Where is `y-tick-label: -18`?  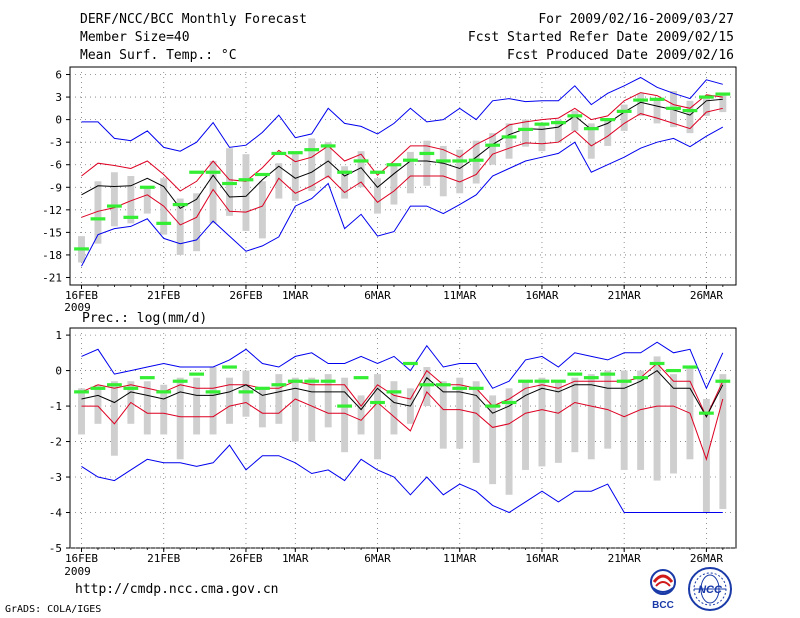 y-tick-label: -18 is located at coordinates (52, 255).